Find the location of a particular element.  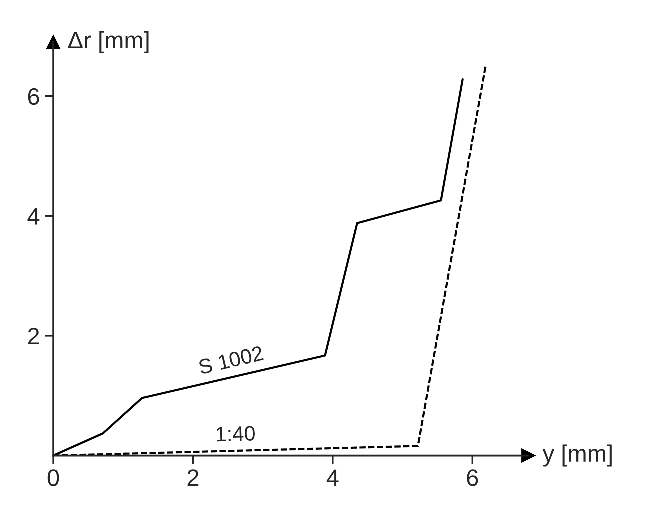

x-axis-title: y [mm] is located at coordinates (577, 455).